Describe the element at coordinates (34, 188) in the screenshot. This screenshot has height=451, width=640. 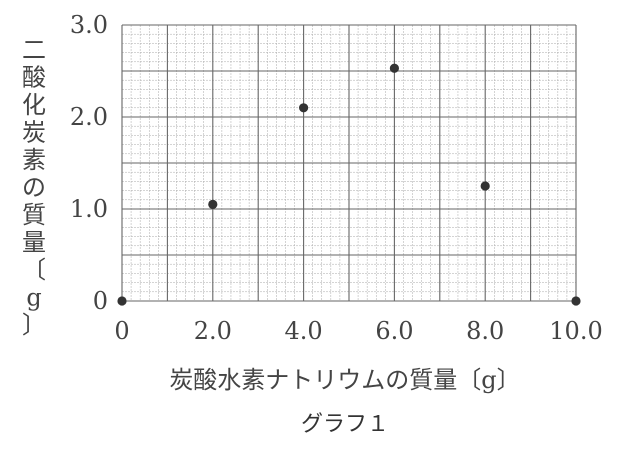
I see `y-axis-title-char: の` at that location.